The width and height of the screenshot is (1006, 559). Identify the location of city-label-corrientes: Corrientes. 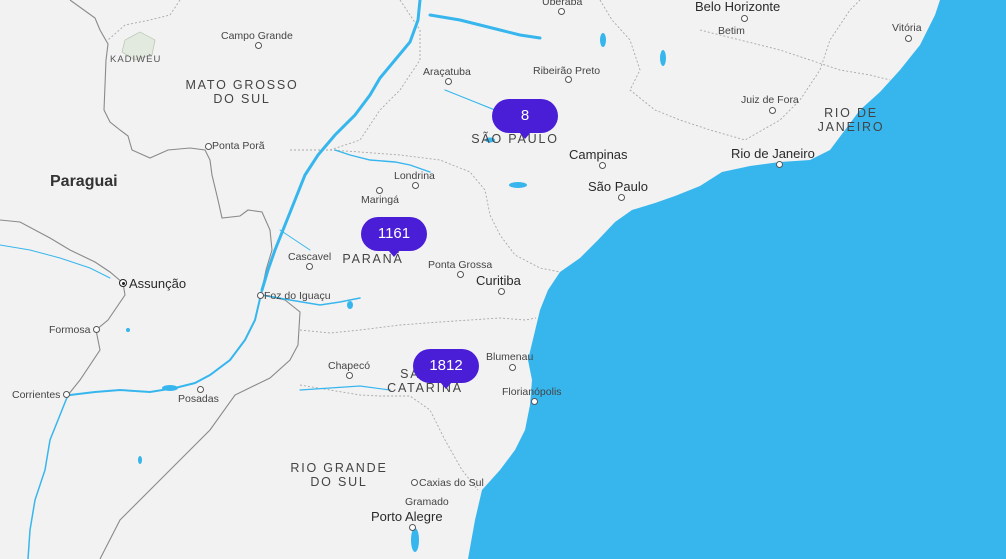
(36, 395).